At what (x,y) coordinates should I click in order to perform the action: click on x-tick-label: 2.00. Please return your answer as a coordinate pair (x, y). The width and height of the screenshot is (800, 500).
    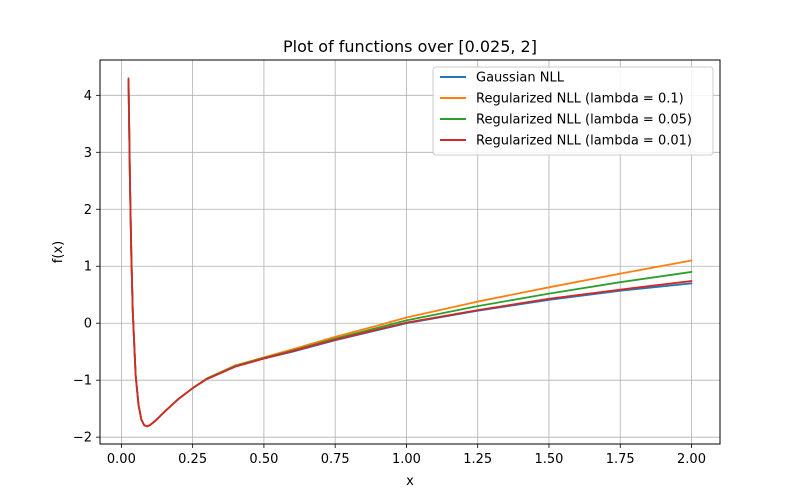
    Looking at the image, I should click on (691, 459).